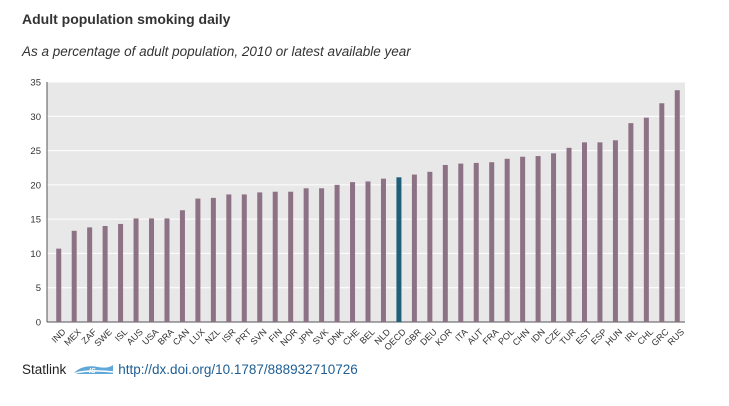 This screenshot has height=406, width=729. I want to click on y-tick-label: 35, so click(35, 83).